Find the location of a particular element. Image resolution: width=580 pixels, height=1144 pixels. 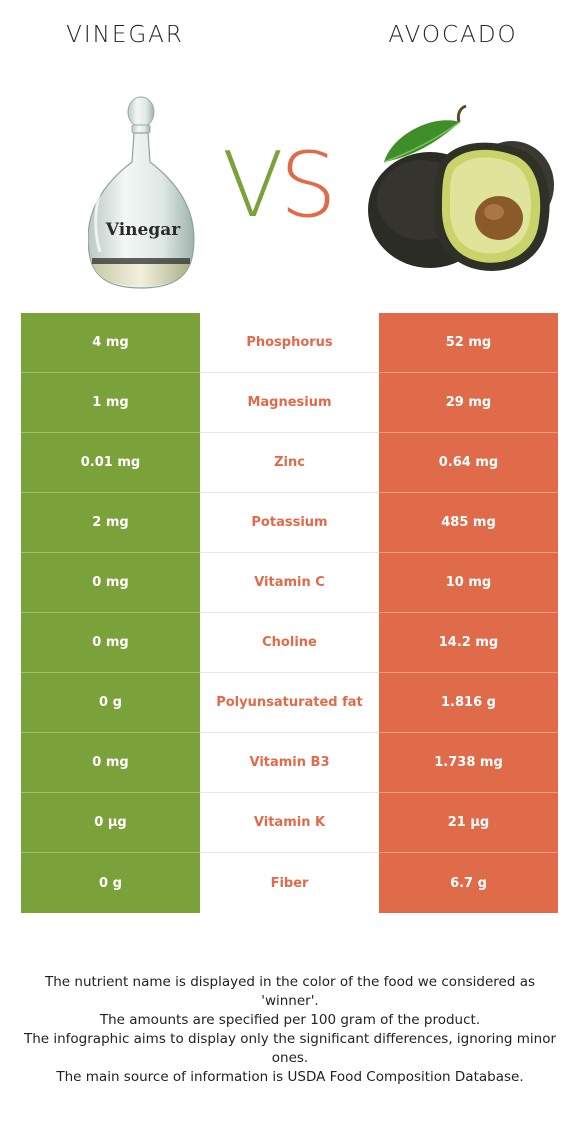

avocado-value: 52 mg is located at coordinates (468, 343).